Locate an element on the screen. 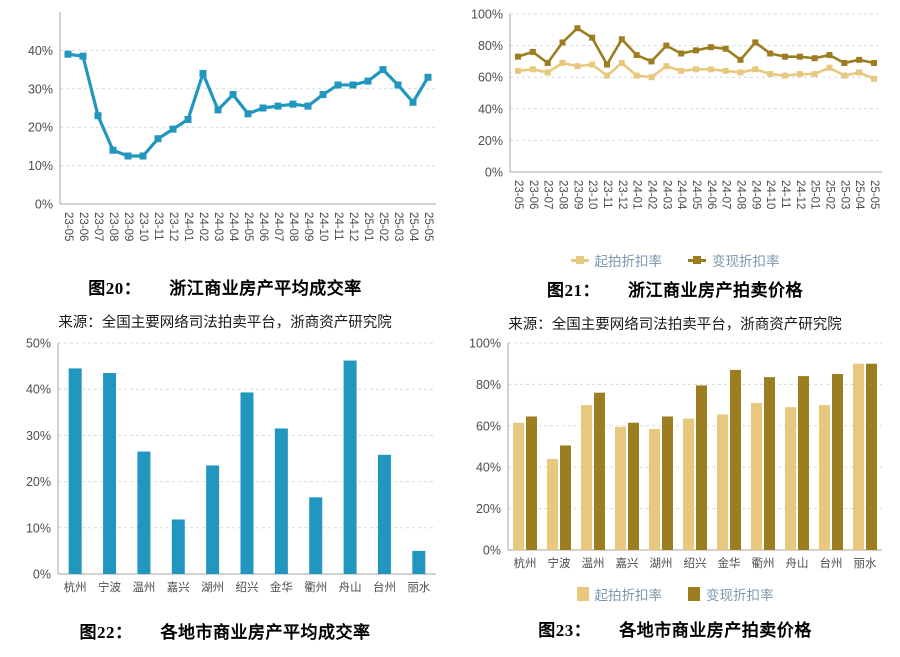 The width and height of the screenshot is (900, 657). fig20-source: 来源：全国主要网络司法拍卖平台，浙商资产研究院 is located at coordinates (225, 323).